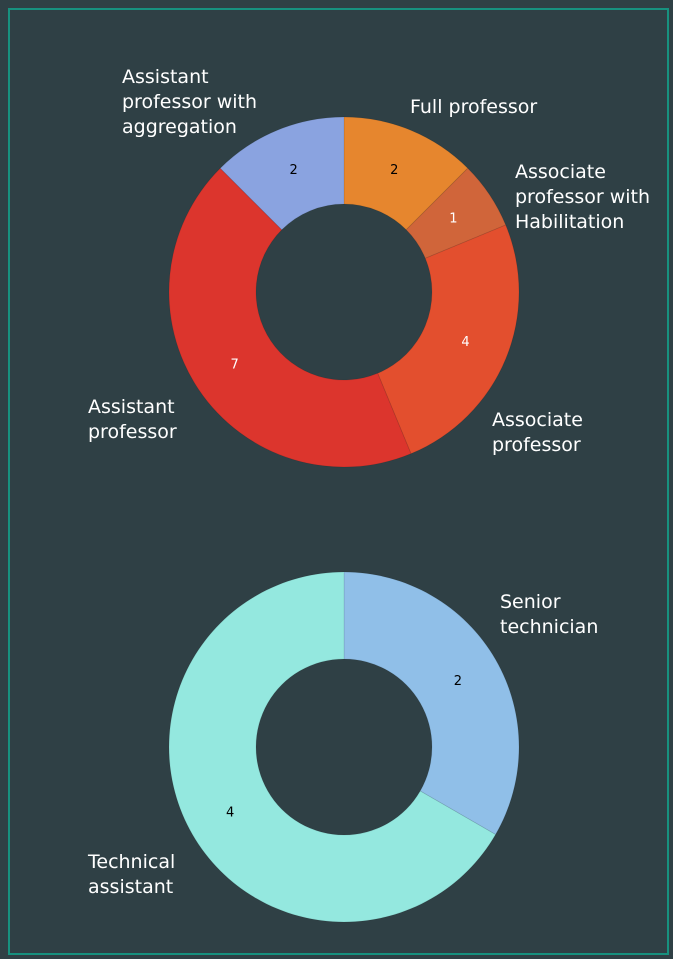 The width and height of the screenshot is (673, 959). I want to click on category-label: Associate professor with Habilitation, so click(583, 197).